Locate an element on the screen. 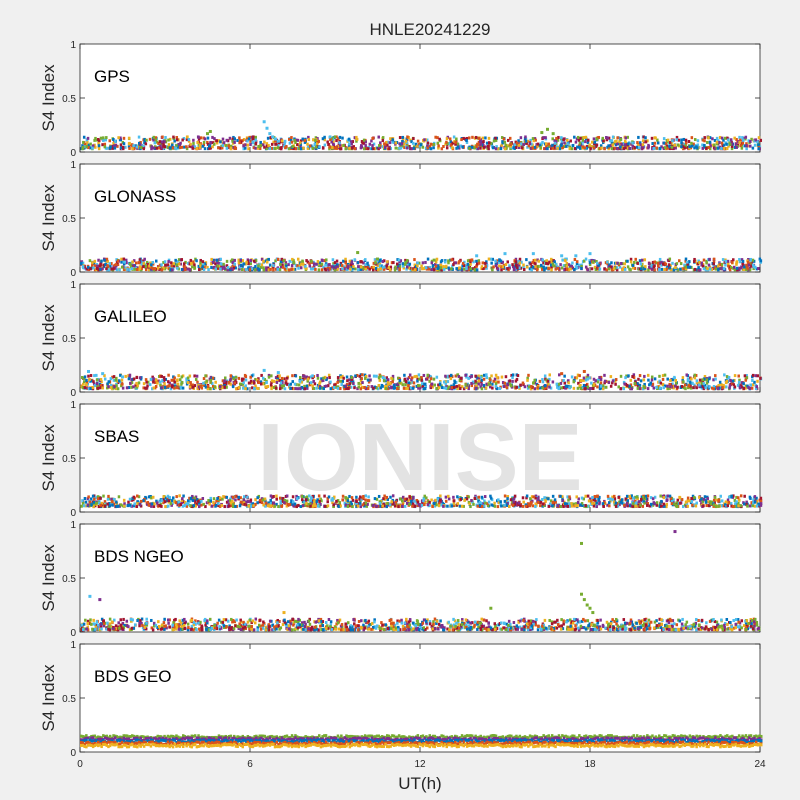 Image resolution: width=800 pixels, height=800 pixels. axes-box is located at coordinates (420, 98).